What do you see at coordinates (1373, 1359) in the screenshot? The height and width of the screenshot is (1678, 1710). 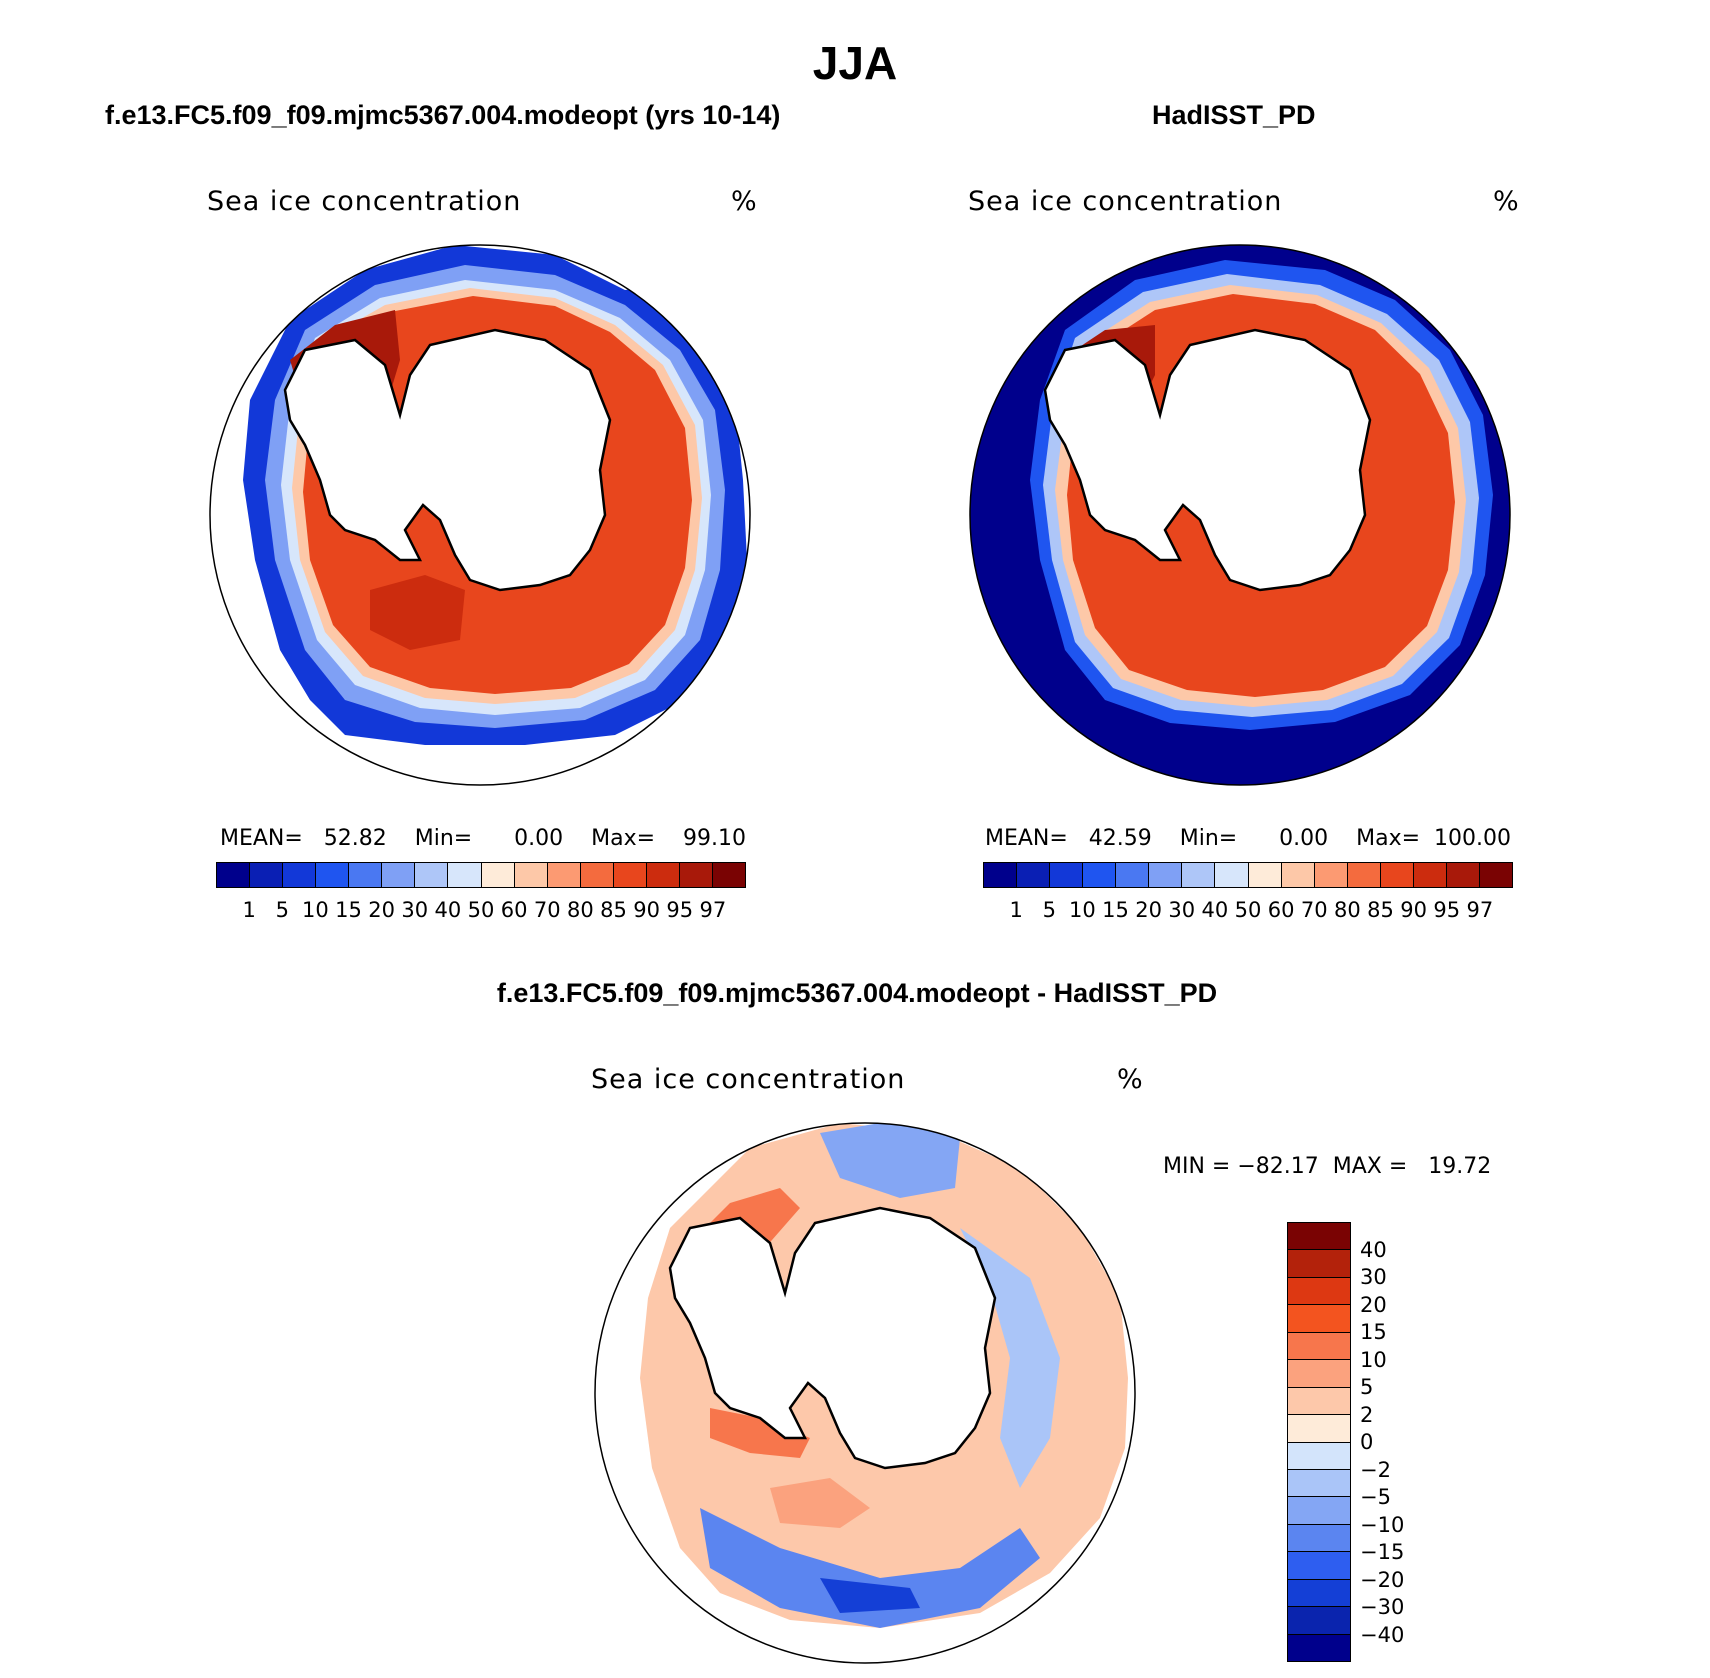 I see `diff-colorbar-tick-label: 10` at bounding box center [1373, 1359].